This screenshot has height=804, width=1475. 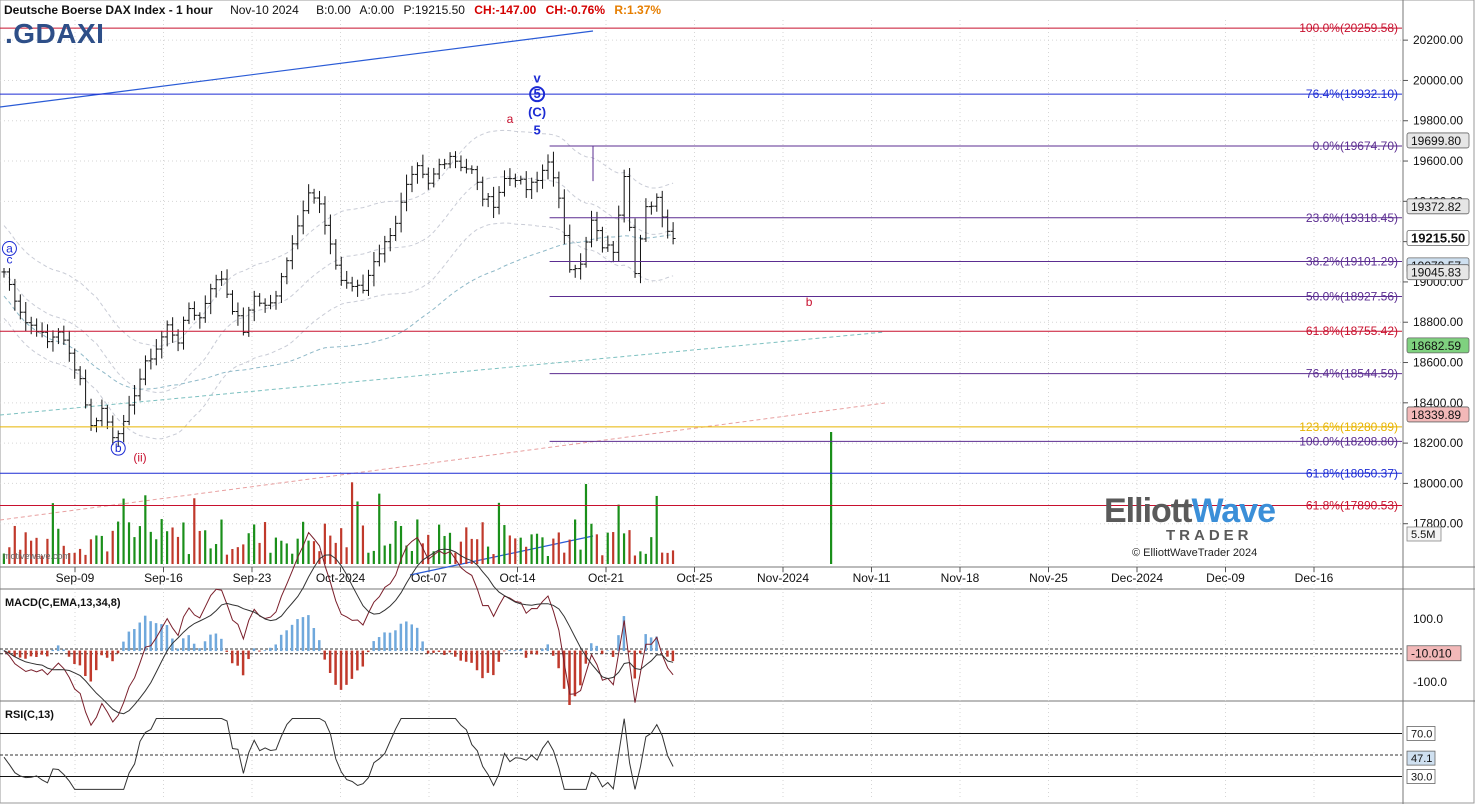 What do you see at coordinates (1438, 363) in the screenshot?
I see `price-tick-label: 18600.00` at bounding box center [1438, 363].